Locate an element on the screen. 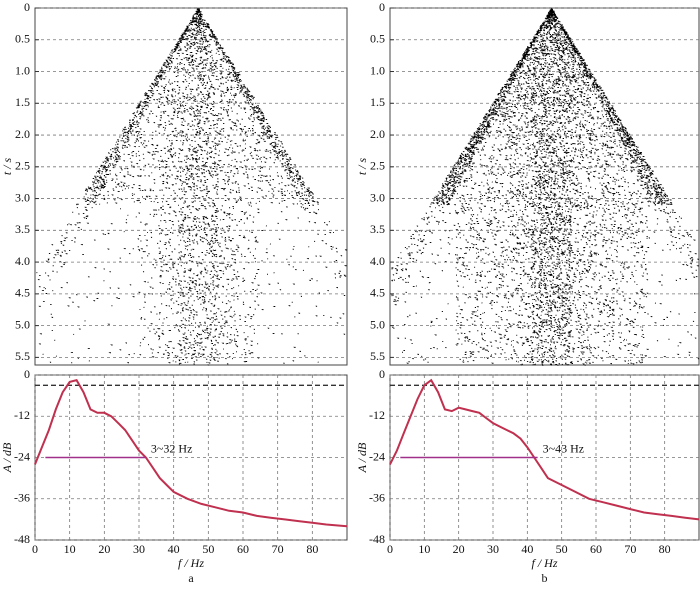 The image size is (700, 590). panel-caption: a is located at coordinates (191, 578).